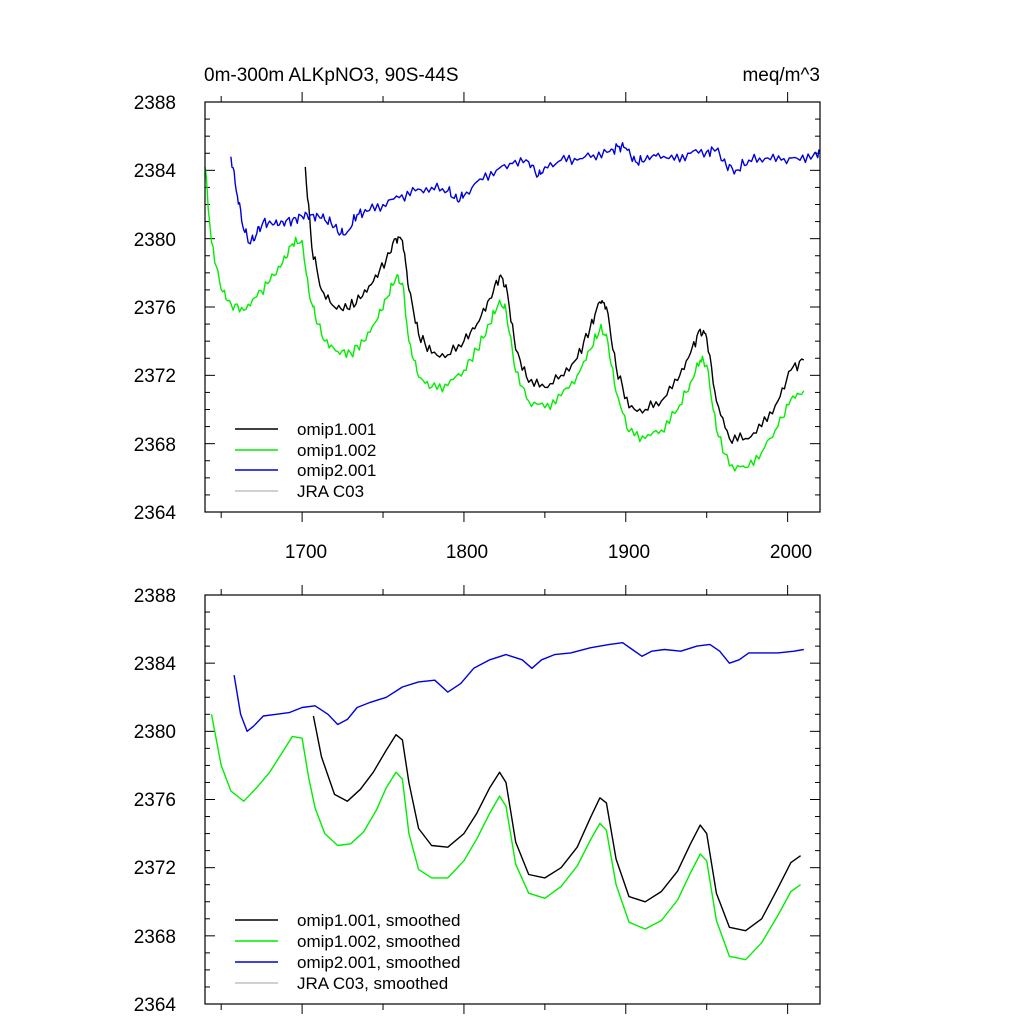  Describe the element at coordinates (336, 450) in the screenshot. I see `legend-label-omip1-002: omip1.002` at that location.